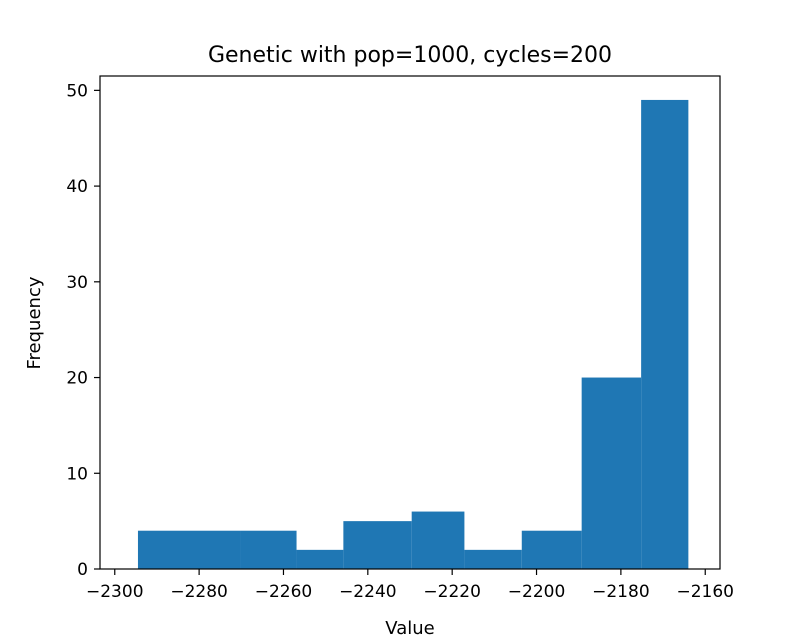  What do you see at coordinates (77, 379) in the screenshot?
I see `y-tick-label: 20` at bounding box center [77, 379].